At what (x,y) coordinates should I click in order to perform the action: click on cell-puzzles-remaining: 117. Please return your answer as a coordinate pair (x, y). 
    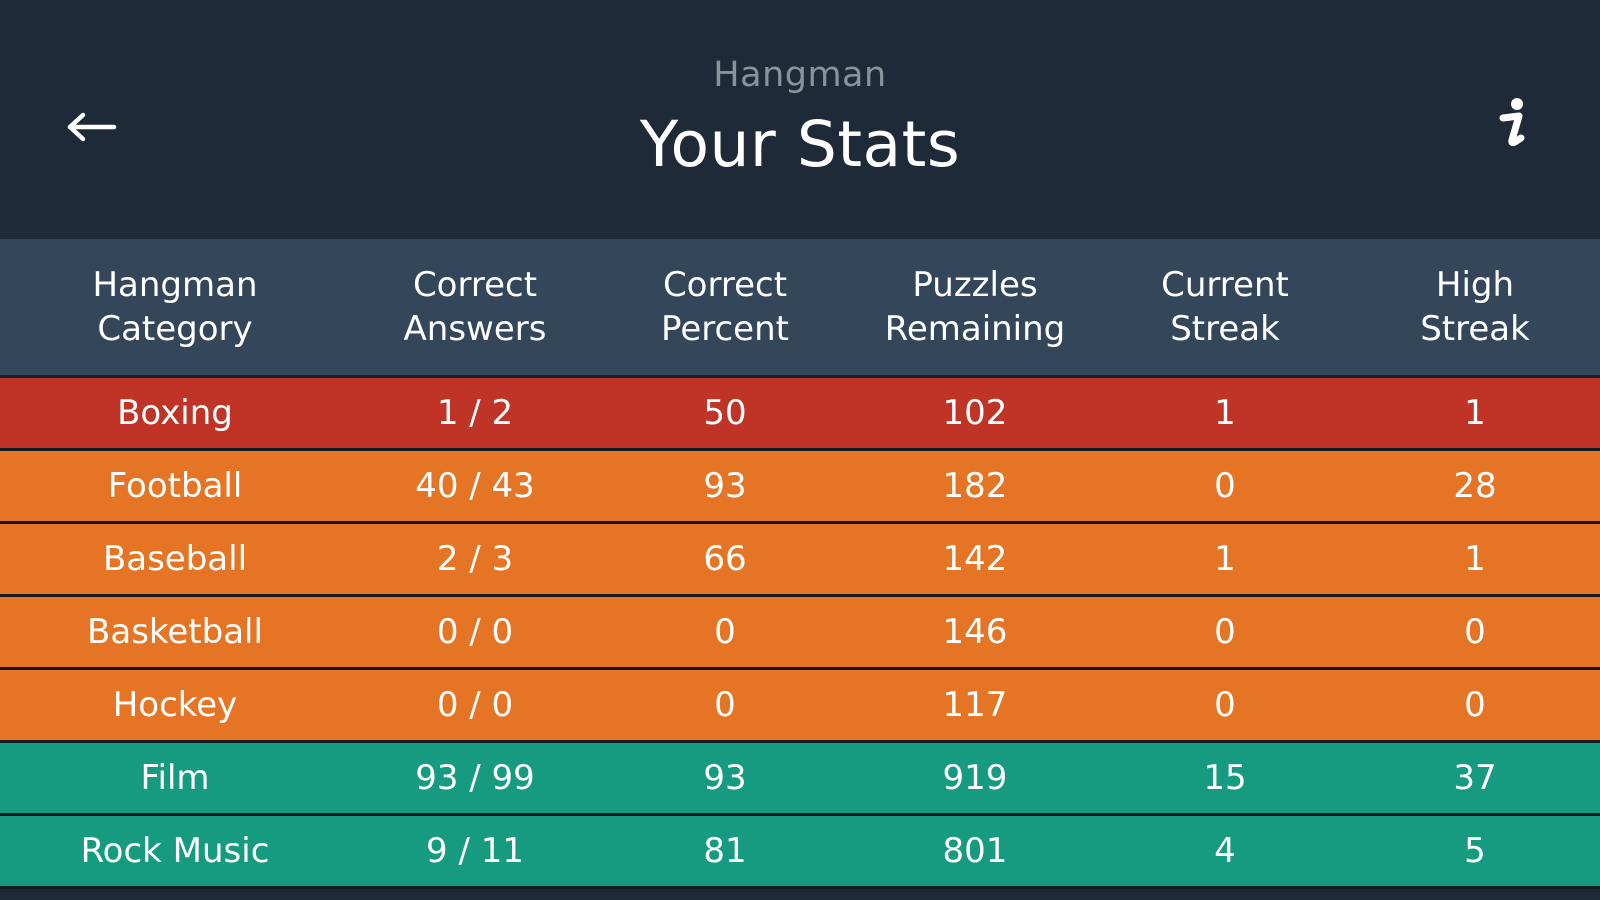
    Looking at the image, I should click on (975, 705).